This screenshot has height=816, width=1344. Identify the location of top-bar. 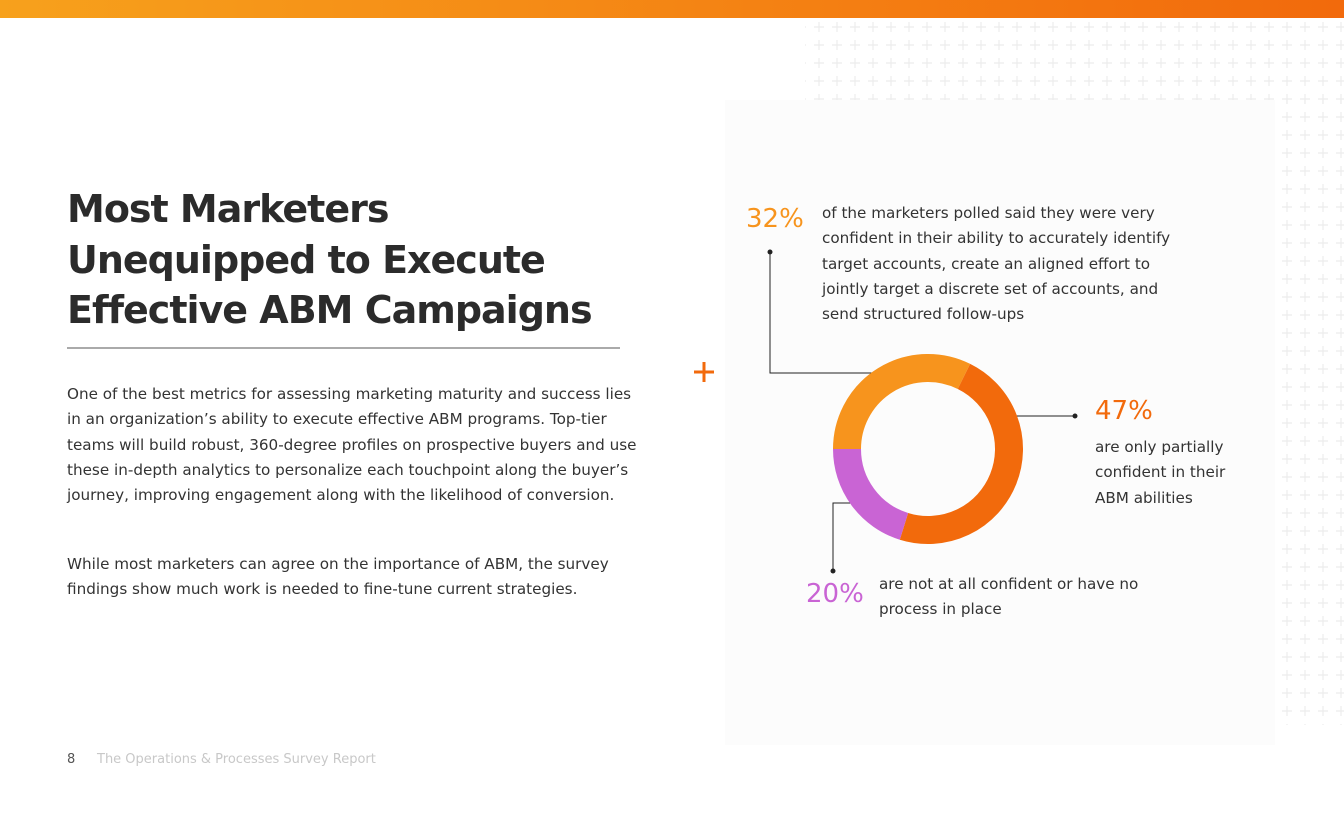
(672, 9).